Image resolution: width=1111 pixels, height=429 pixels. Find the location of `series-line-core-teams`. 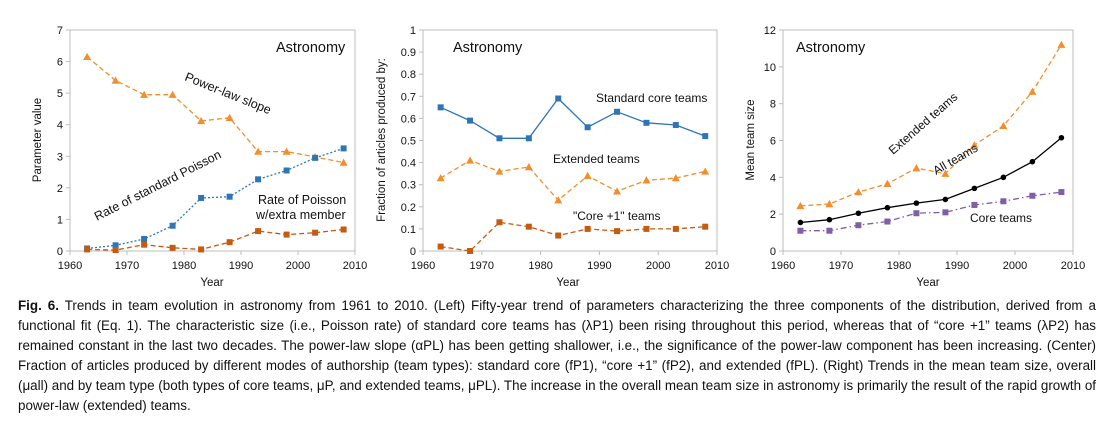

series-line-core-teams is located at coordinates (931, 211).